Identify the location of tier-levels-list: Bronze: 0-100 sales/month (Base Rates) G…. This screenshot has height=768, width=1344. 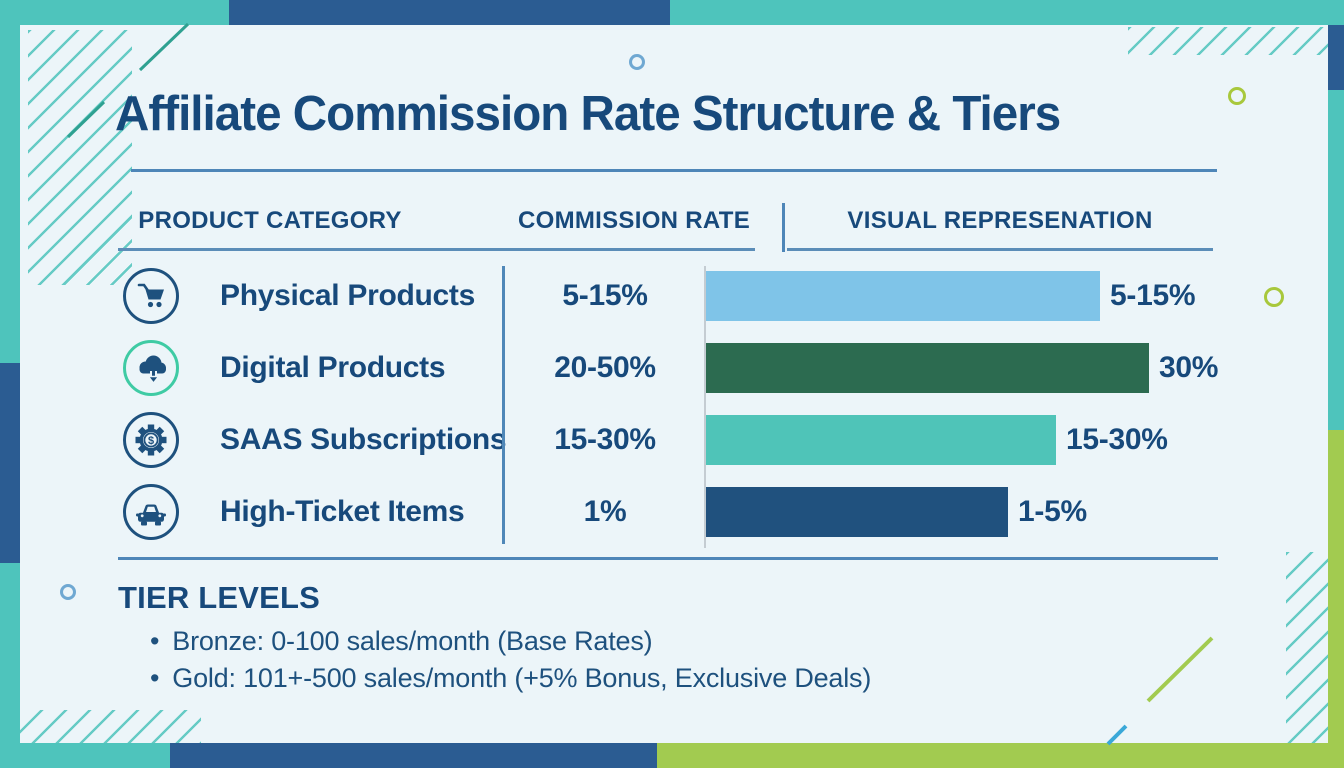
(600, 660).